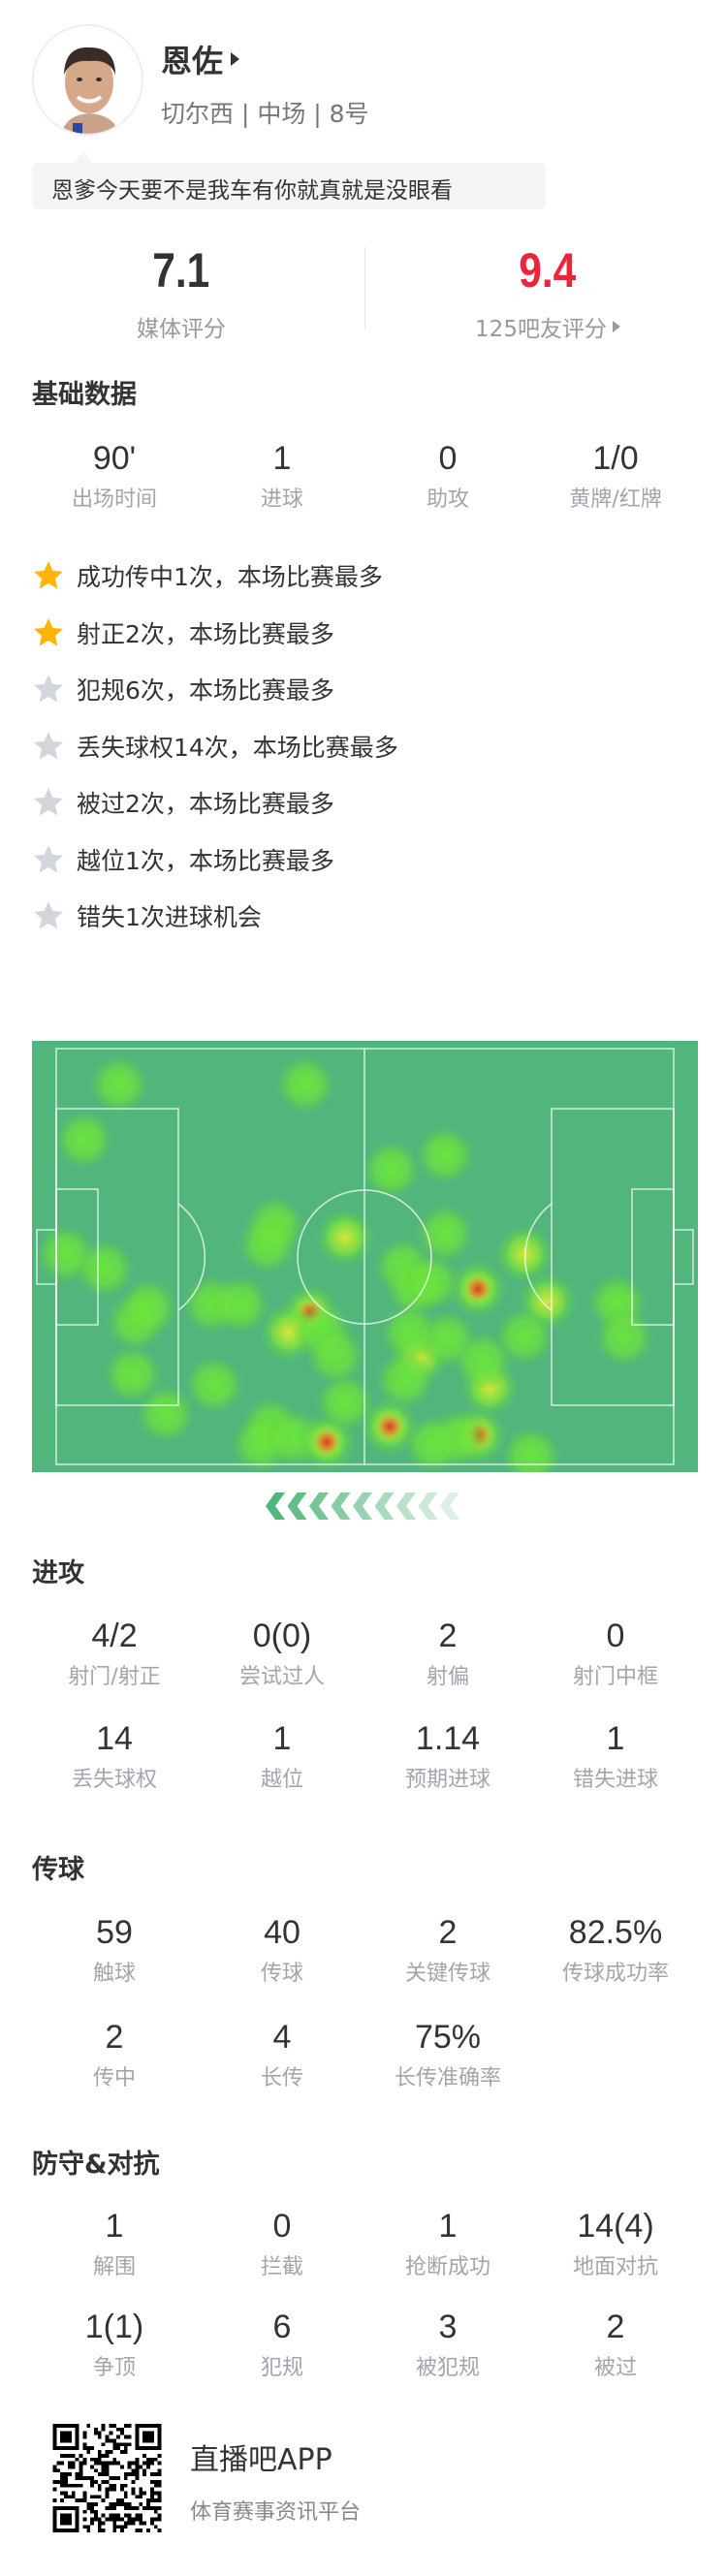 This screenshot has width=727, height=2576. Describe the element at coordinates (281, 1974) in the screenshot. I see `stat-label: 传球` at that location.